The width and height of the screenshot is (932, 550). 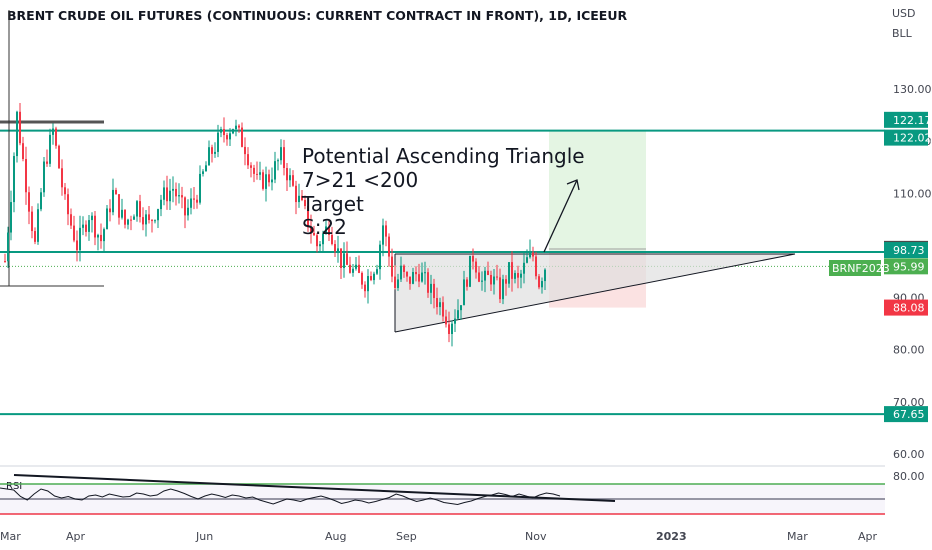 I want to click on annotation-line-2: 7>21 <200, so click(x=360, y=180).